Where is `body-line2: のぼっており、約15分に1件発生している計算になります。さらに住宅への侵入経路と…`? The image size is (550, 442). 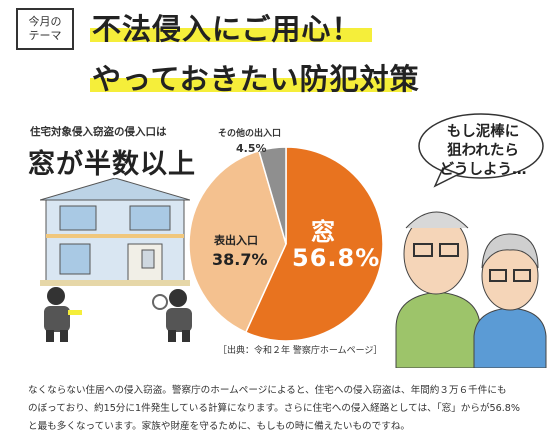 body-line2: のぼっており、約15分に1件発生している計算になります。さらに住宅への侵入経路と… is located at coordinates (274, 408).